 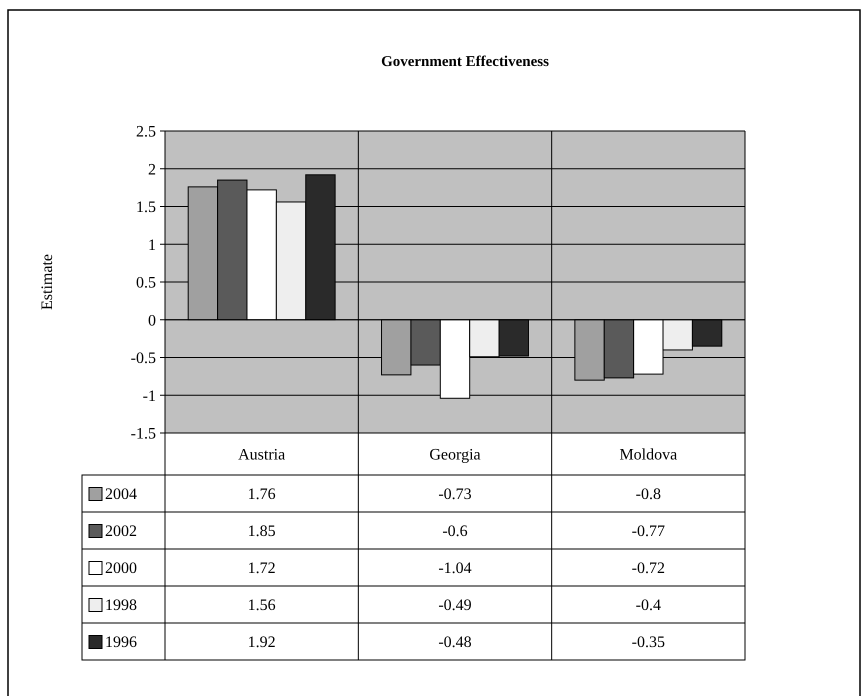 I want to click on legend-label: 2002, so click(x=121, y=531).